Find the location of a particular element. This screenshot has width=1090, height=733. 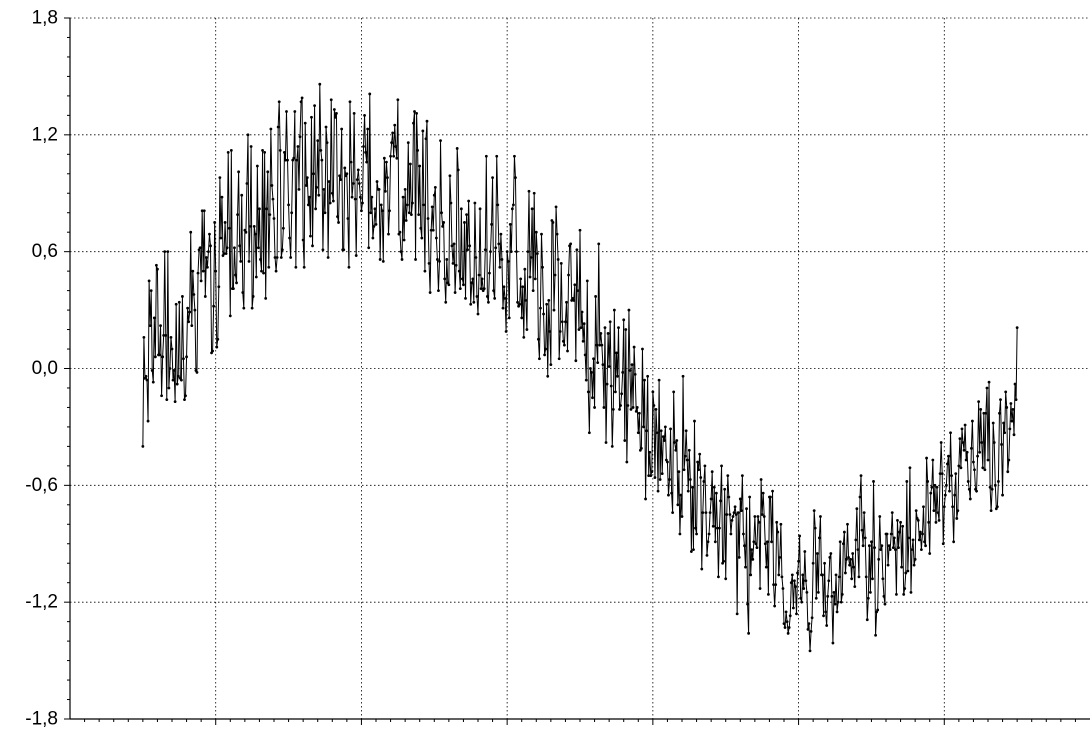

y-tick-label: 0,6 is located at coordinates (45, 251).